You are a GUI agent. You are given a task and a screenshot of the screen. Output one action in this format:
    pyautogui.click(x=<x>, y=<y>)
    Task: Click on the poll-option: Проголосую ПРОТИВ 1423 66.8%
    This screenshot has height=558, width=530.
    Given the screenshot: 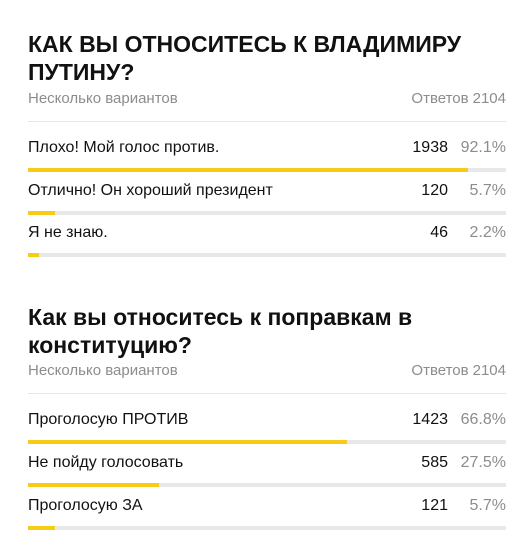 What is the action you would take?
    pyautogui.click(x=267, y=428)
    